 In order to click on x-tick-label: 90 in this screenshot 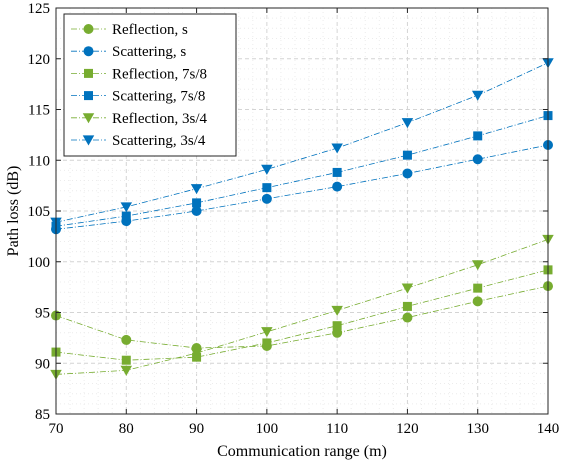, I will do `click(196, 429)`.